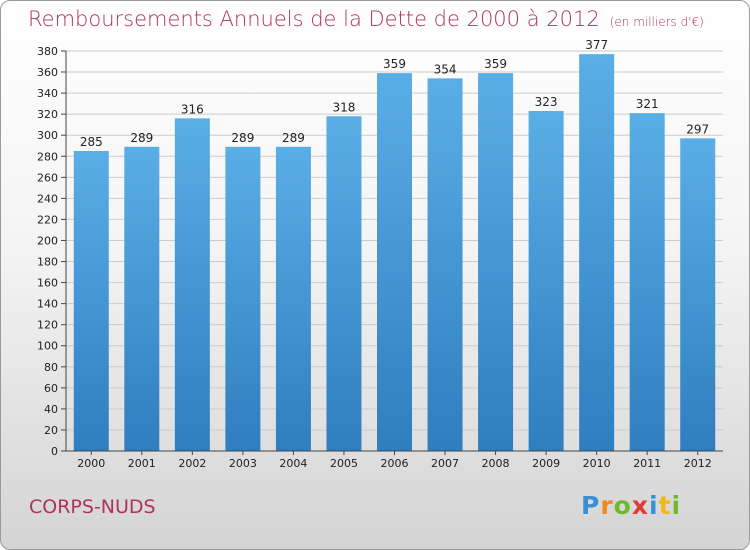 The width and height of the screenshot is (750, 550). What do you see at coordinates (496, 463) in the screenshot?
I see `x-tick-label-2008: 2008` at bounding box center [496, 463].